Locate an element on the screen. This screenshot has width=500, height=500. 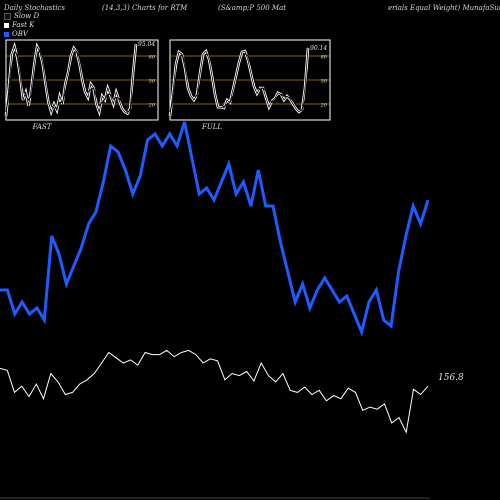
legend-label-obv: OBV is located at coordinates (20, 34).